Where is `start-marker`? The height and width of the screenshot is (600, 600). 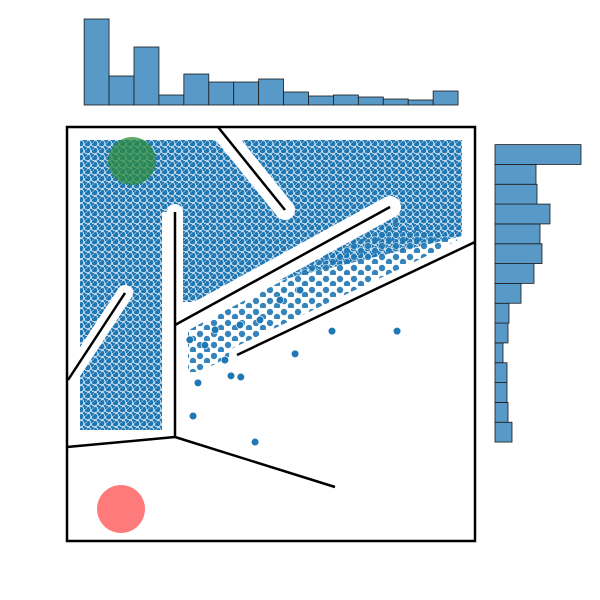
start-marker is located at coordinates (121, 509).